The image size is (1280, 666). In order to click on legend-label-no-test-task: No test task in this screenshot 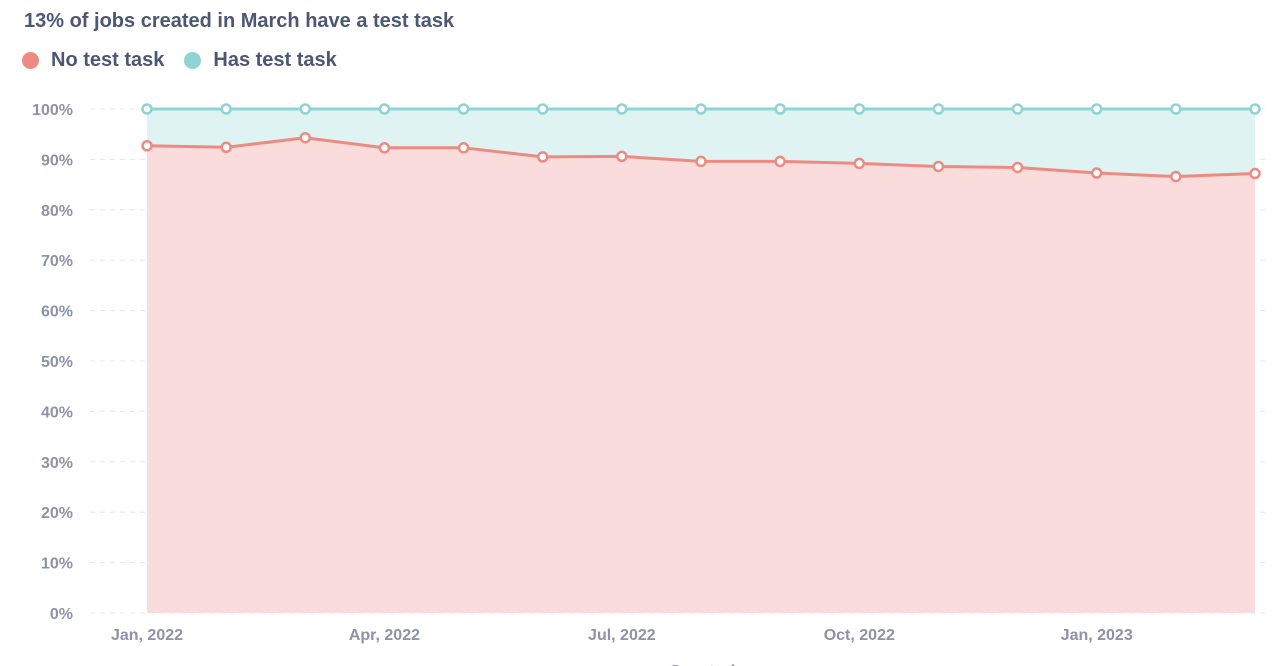, I will do `click(108, 60)`.